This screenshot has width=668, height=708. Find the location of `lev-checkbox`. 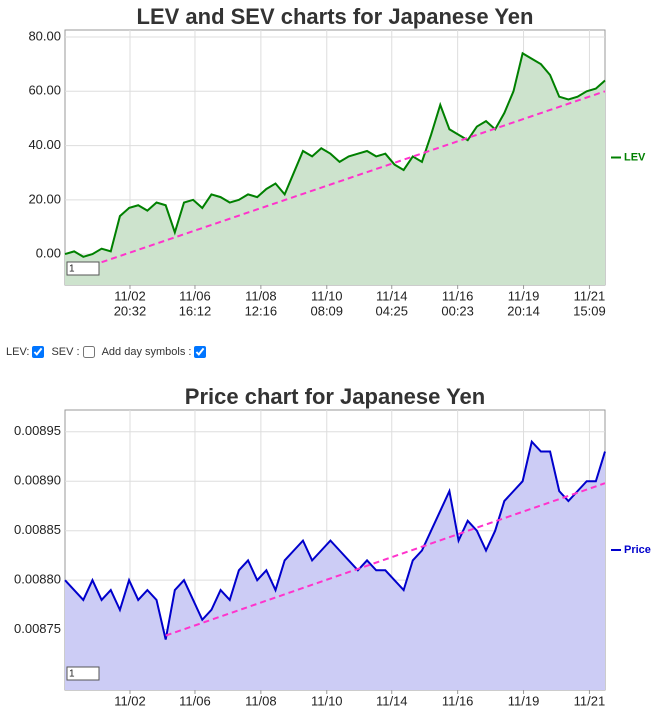

lev-checkbox is located at coordinates (38, 352).